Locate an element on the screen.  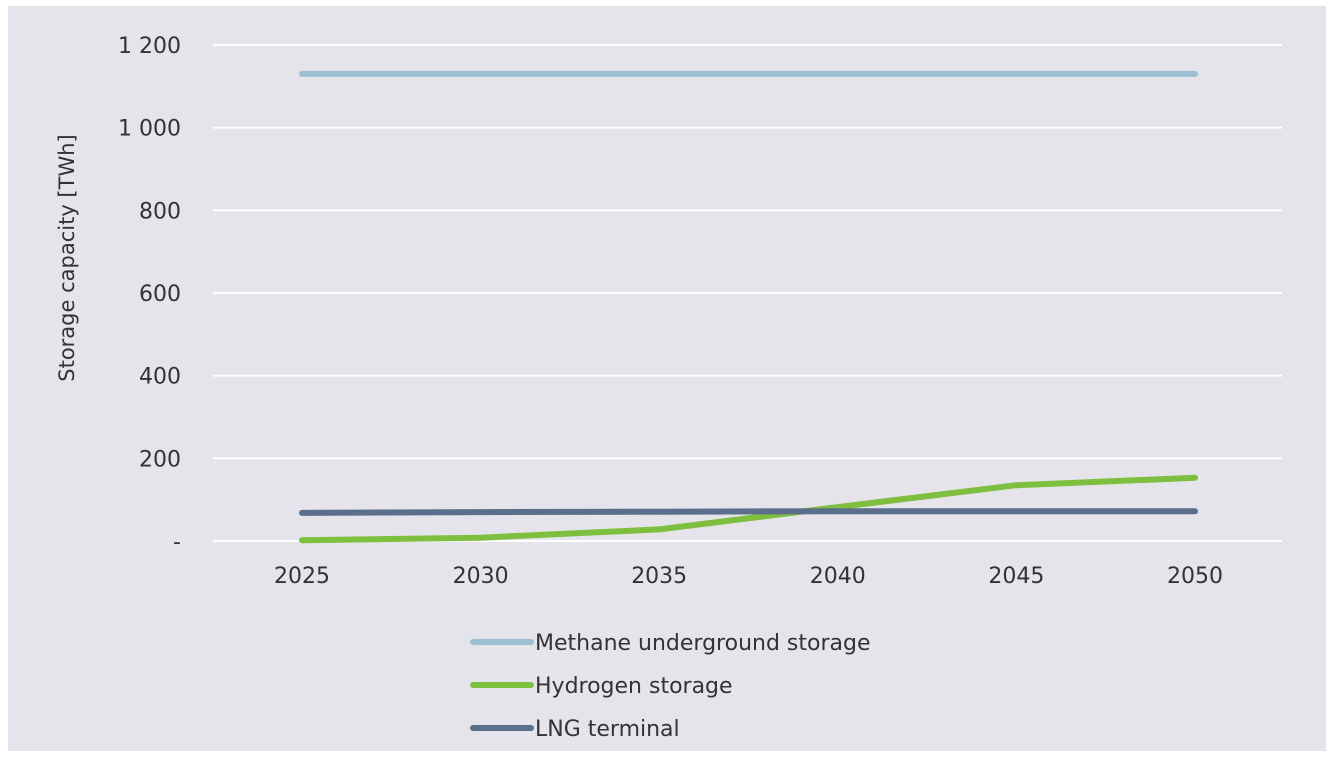
y-axis-ticks: - 200 400 600 800 1 000 1 200 is located at coordinates (149, 294).